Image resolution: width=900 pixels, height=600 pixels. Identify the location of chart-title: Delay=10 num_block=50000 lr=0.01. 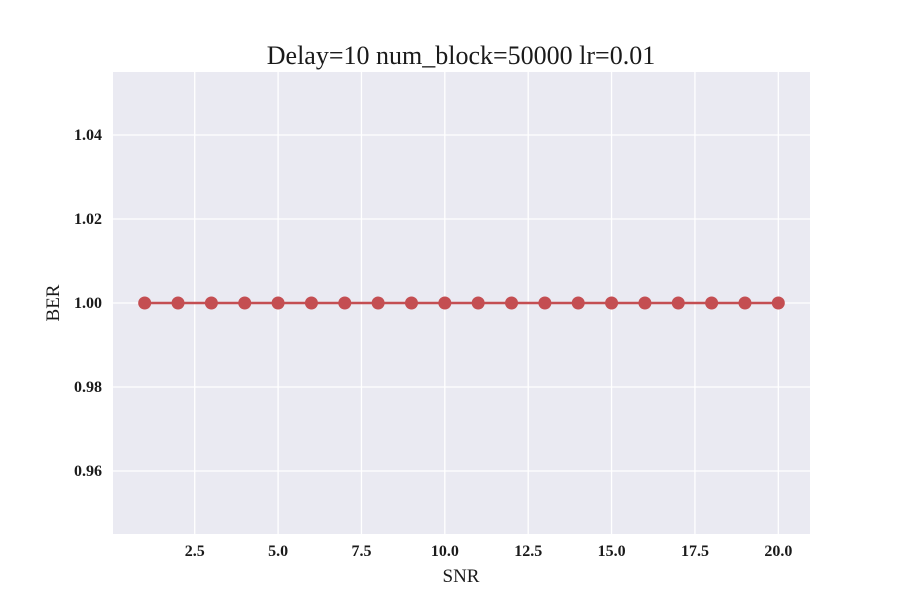
(461, 55).